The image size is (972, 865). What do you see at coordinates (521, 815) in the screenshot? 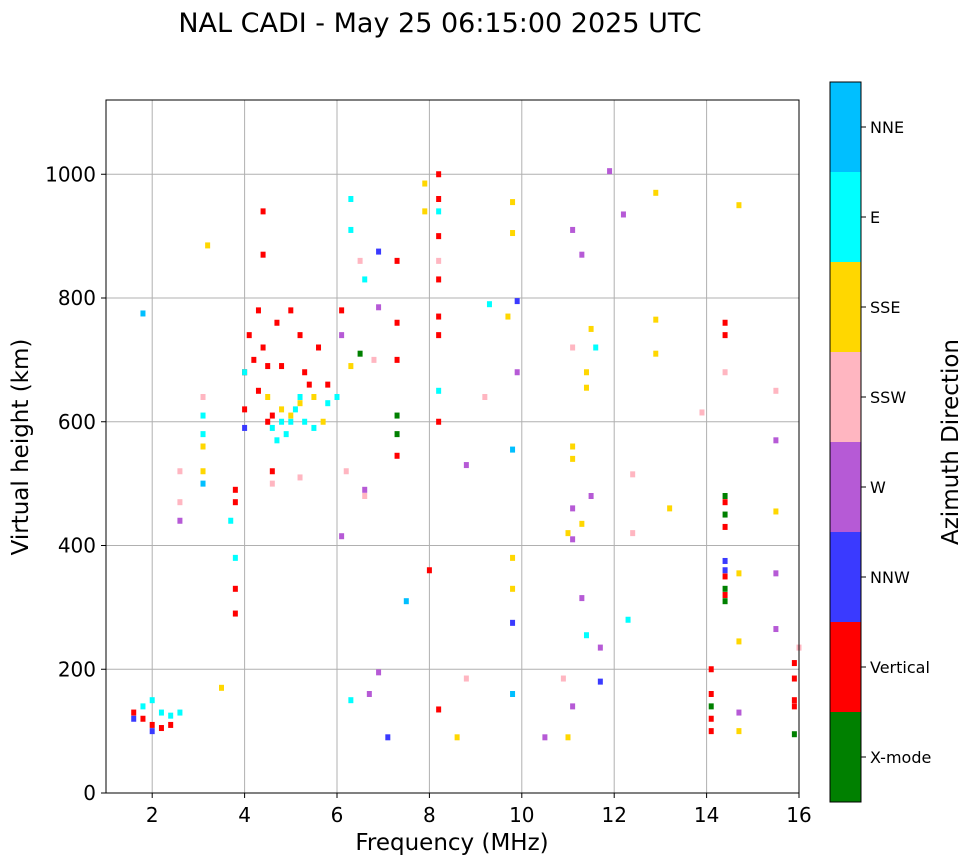
I see `x-tick-label: 10` at bounding box center [521, 815].